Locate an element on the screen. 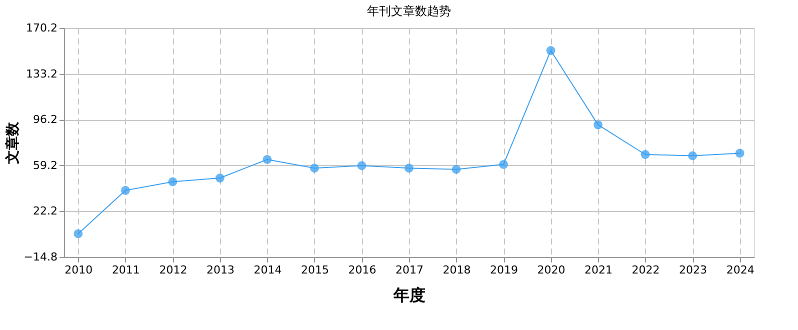 This screenshot has width=798, height=330. x-tick-label: 2019 is located at coordinates (504, 270).